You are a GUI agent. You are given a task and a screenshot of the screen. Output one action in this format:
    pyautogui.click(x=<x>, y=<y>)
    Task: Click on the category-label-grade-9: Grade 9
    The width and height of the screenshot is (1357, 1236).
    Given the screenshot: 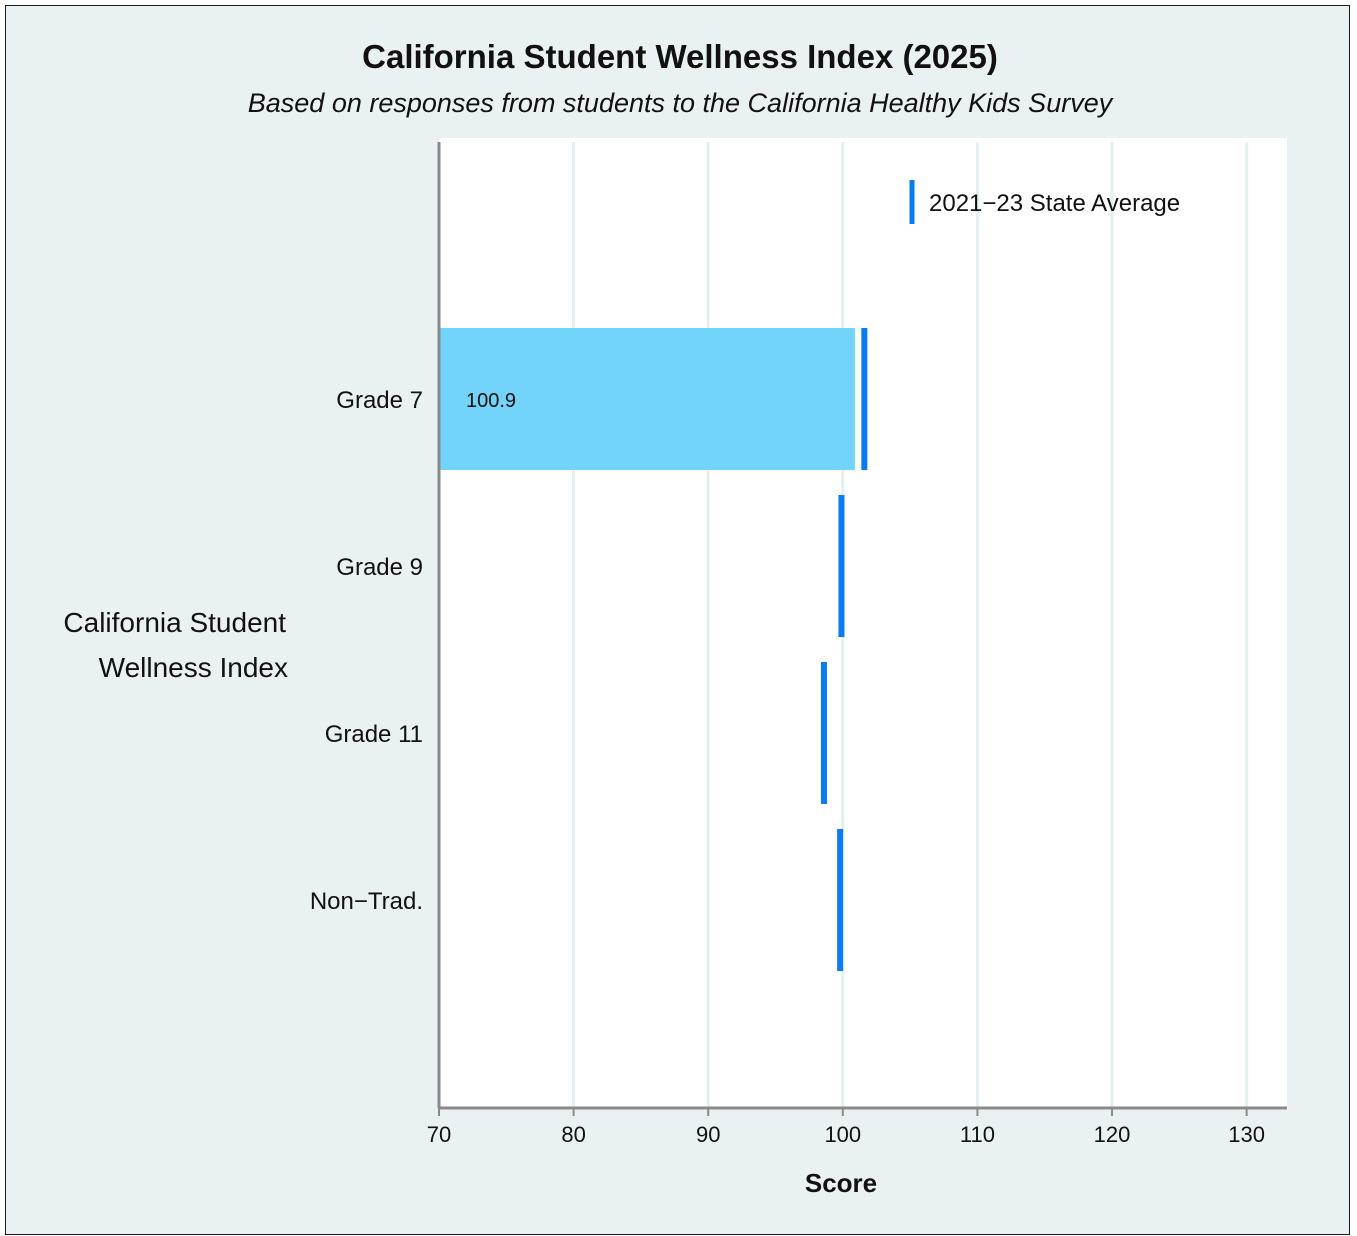 What is the action you would take?
    pyautogui.click(x=379, y=567)
    